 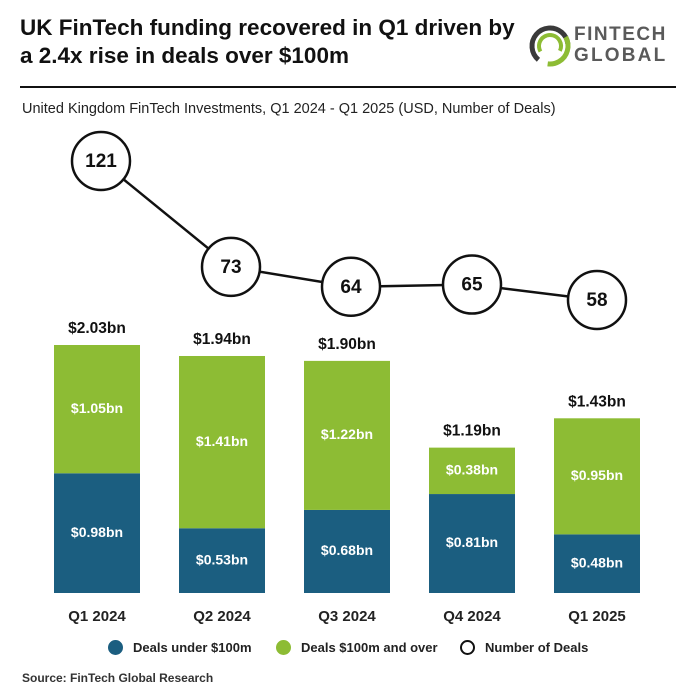 I want to click on legend-label-under-100m: Deals under $100m, so click(x=192, y=647).